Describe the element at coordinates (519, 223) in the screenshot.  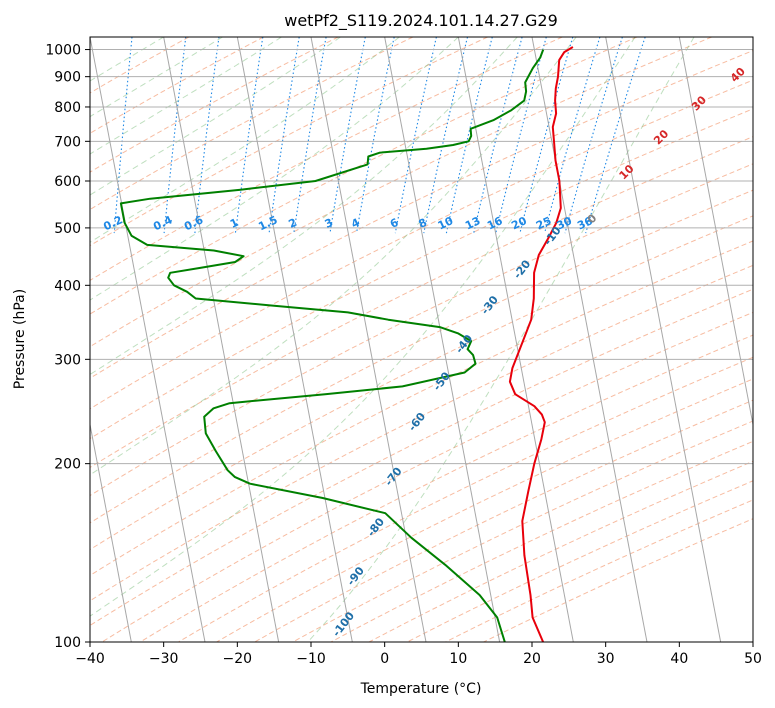
I see `mixing-ratio-label: 20` at that location.